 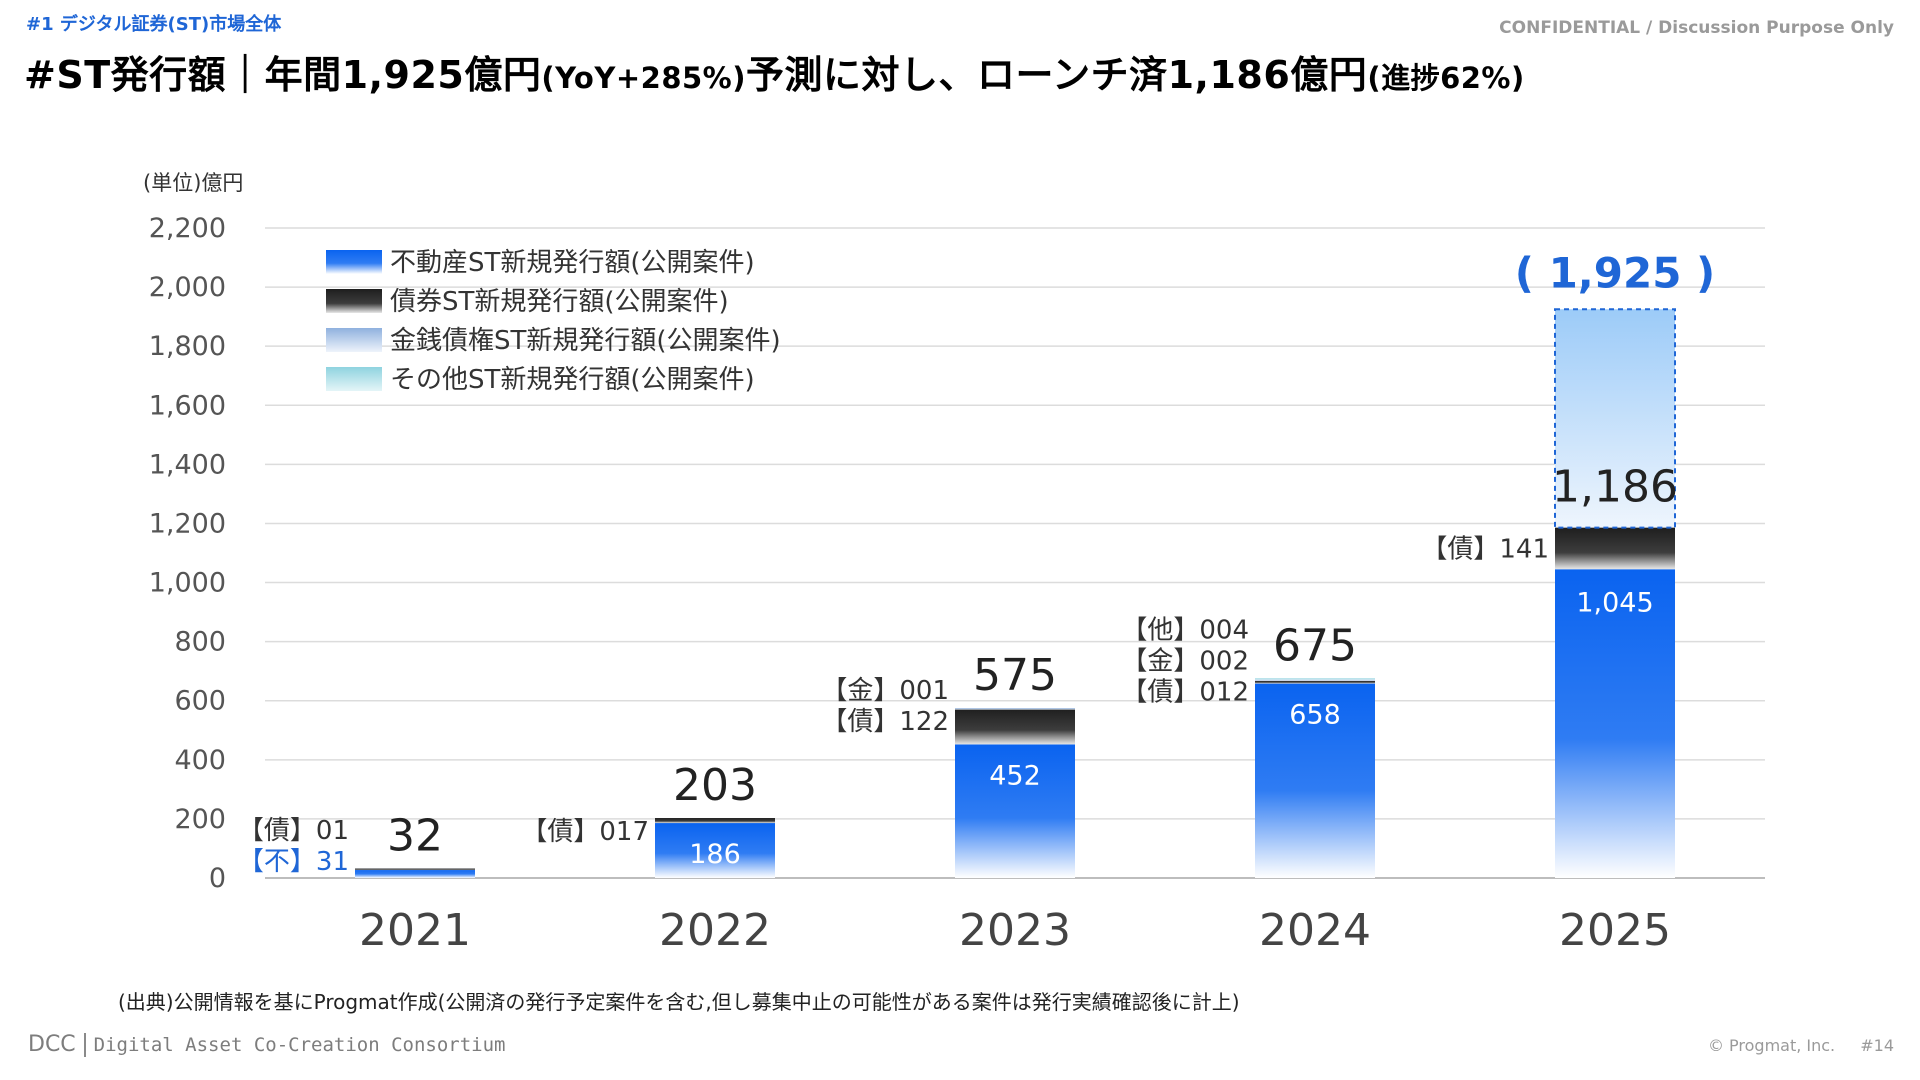 What do you see at coordinates (154, 24) in the screenshot?
I see `section-tag: #1 デジタル証券(ST)市場全体` at bounding box center [154, 24].